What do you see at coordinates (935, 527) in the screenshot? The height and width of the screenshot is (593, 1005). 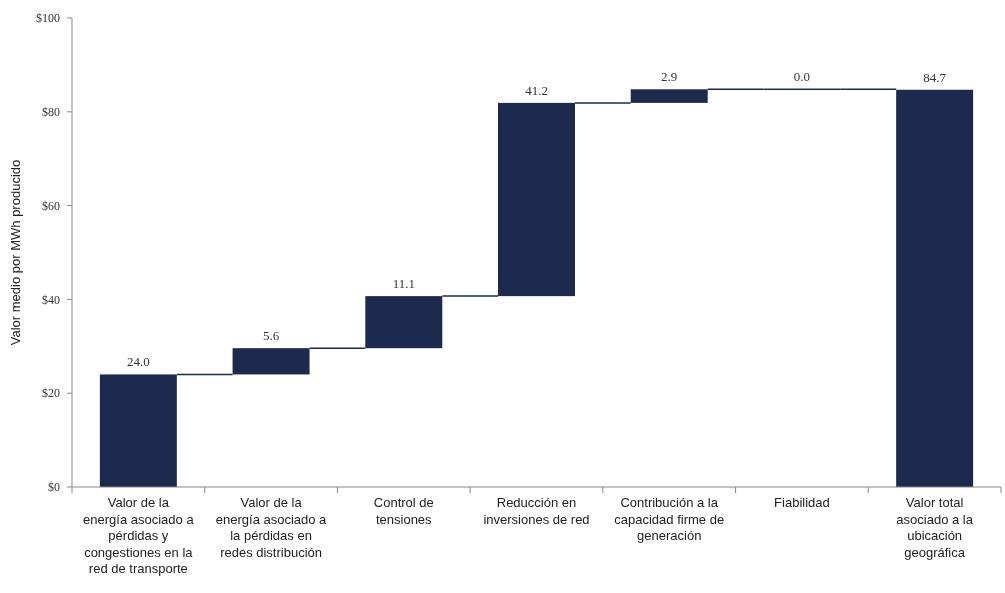 I see `x-tick-label: Valor total asociado a la ubicación geográfica` at bounding box center [935, 527].